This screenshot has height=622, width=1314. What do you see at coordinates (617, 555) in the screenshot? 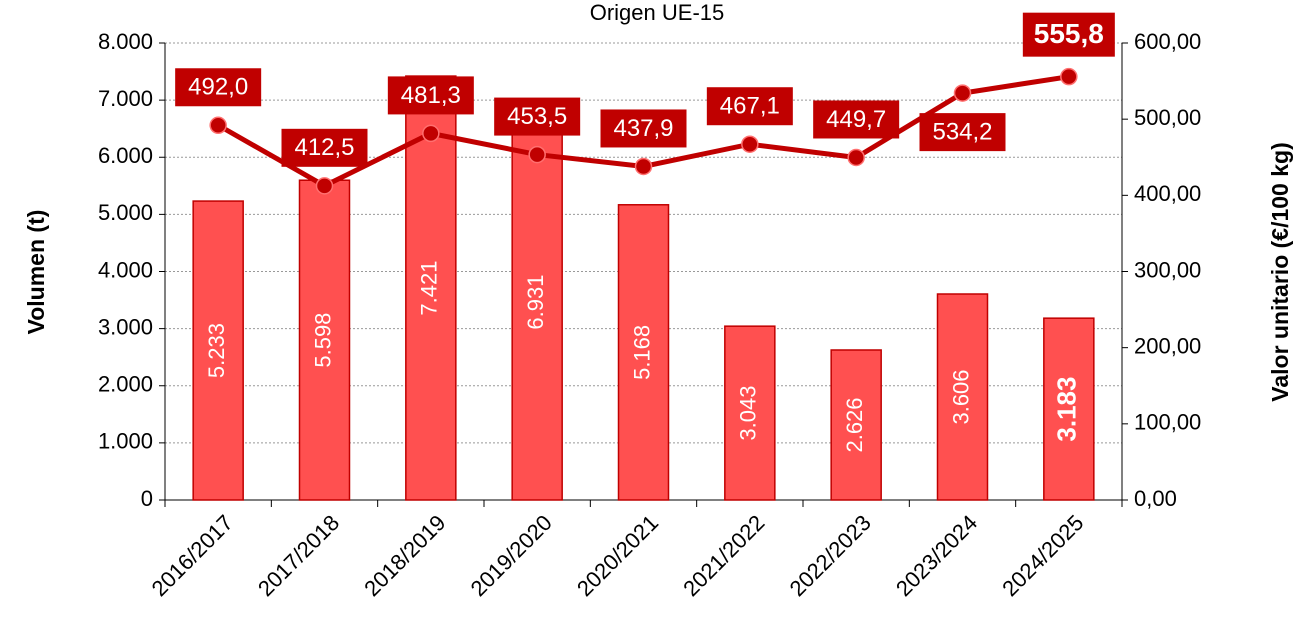
I see `x-tick-label: 2020/2021` at bounding box center [617, 555].